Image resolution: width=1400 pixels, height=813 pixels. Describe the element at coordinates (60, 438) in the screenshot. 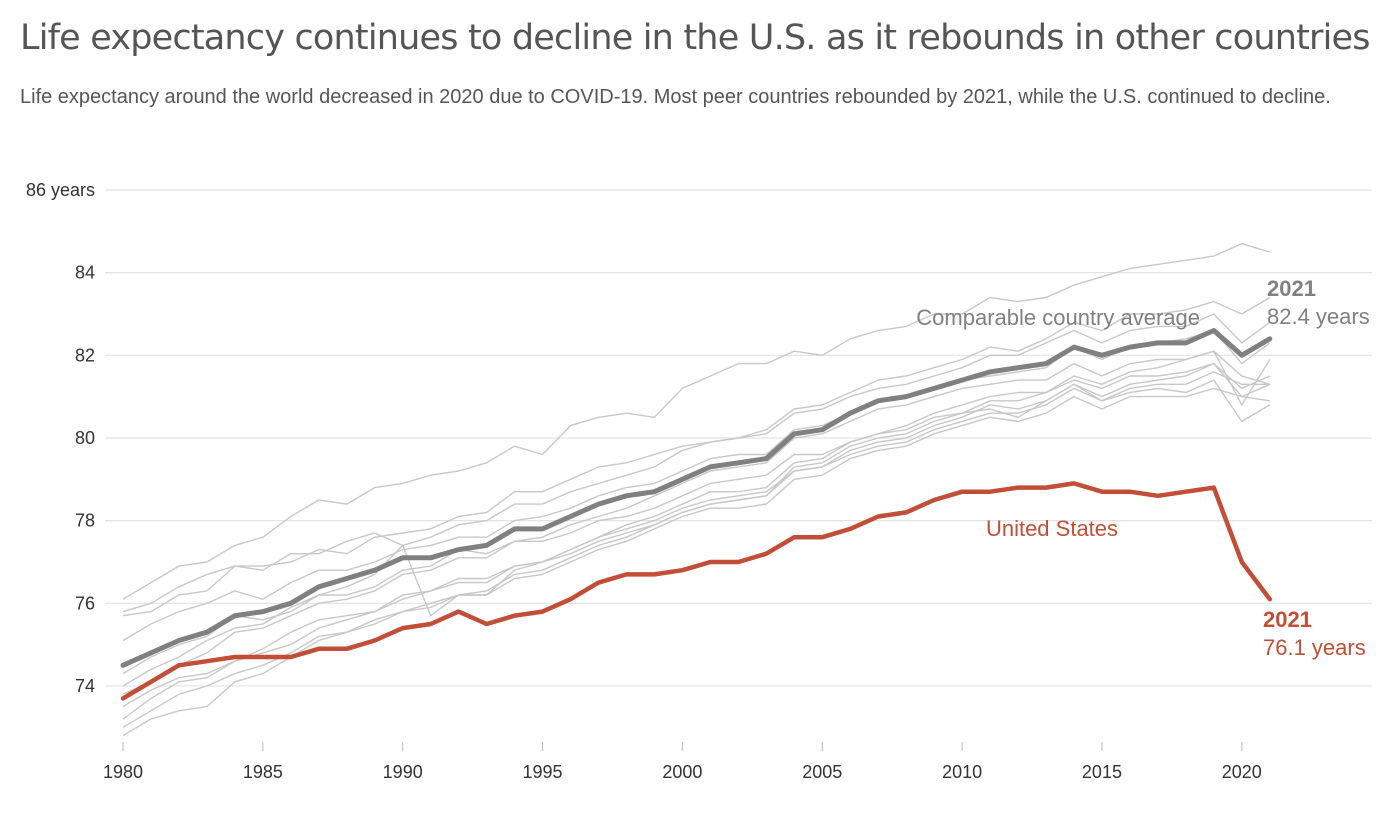

I see `y-axis: 74 76 78 80 82 84 86 years` at that location.